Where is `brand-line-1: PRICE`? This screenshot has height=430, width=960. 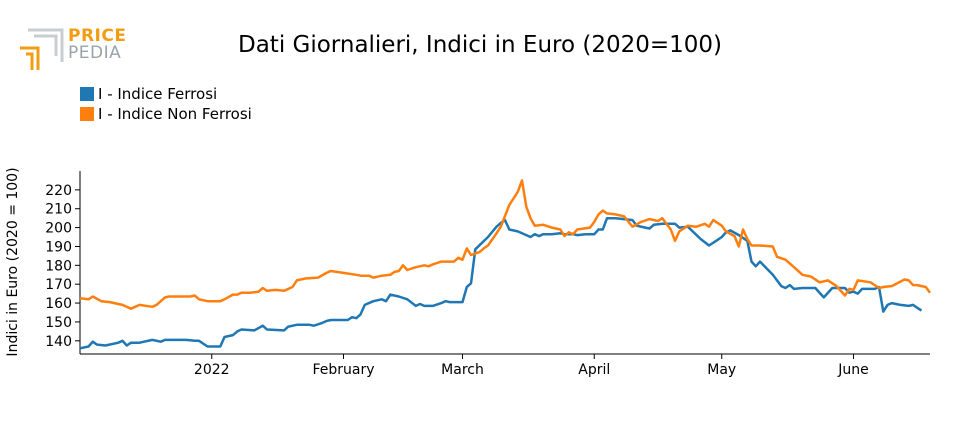
brand-line-1: PRICE is located at coordinates (97, 36).